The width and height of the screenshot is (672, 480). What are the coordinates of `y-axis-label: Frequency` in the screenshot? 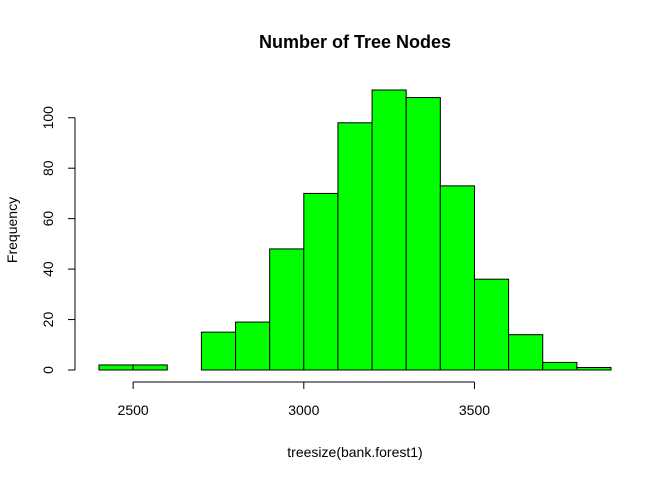 It's located at (12, 230).